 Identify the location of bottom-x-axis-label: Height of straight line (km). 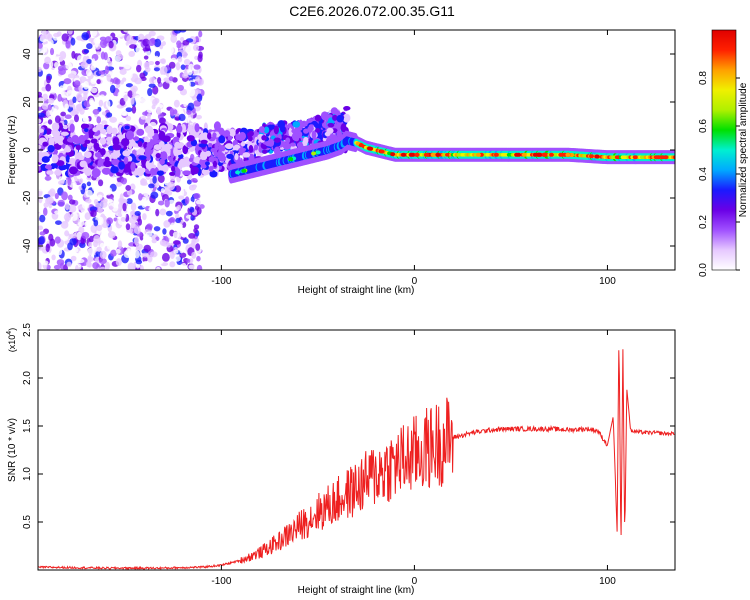
(356, 590).